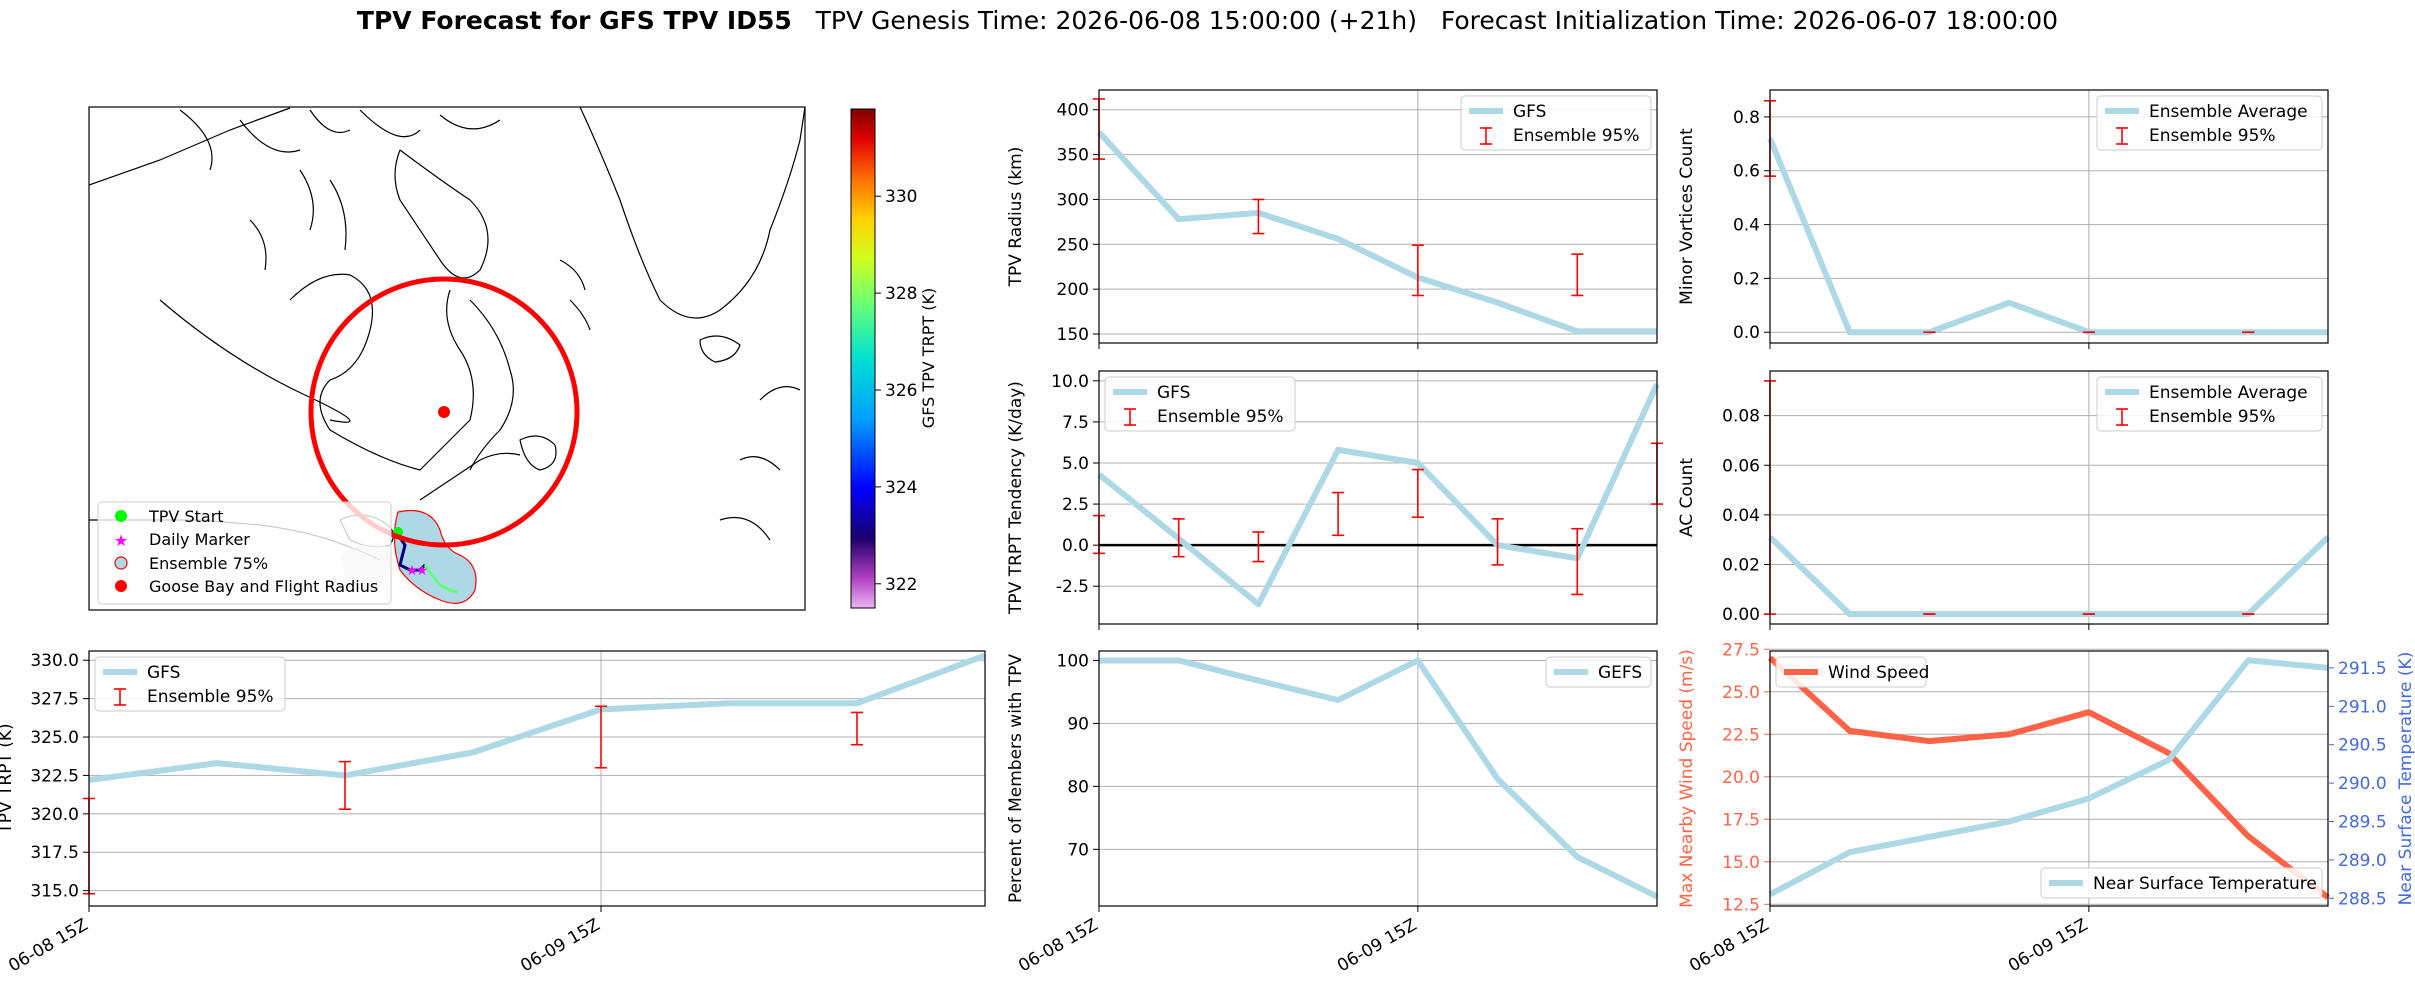 Image resolution: width=2415 pixels, height=982 pixels. I want to click on colorbar-tick-label: 326, so click(901, 391).